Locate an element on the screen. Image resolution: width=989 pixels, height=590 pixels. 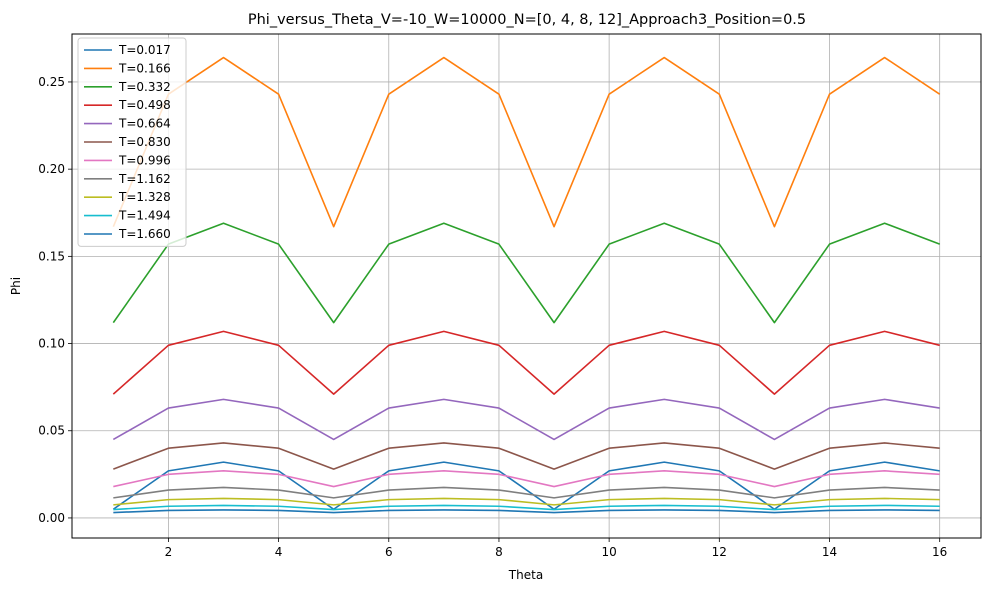
x-tick-label: 6 is located at coordinates (389, 552).